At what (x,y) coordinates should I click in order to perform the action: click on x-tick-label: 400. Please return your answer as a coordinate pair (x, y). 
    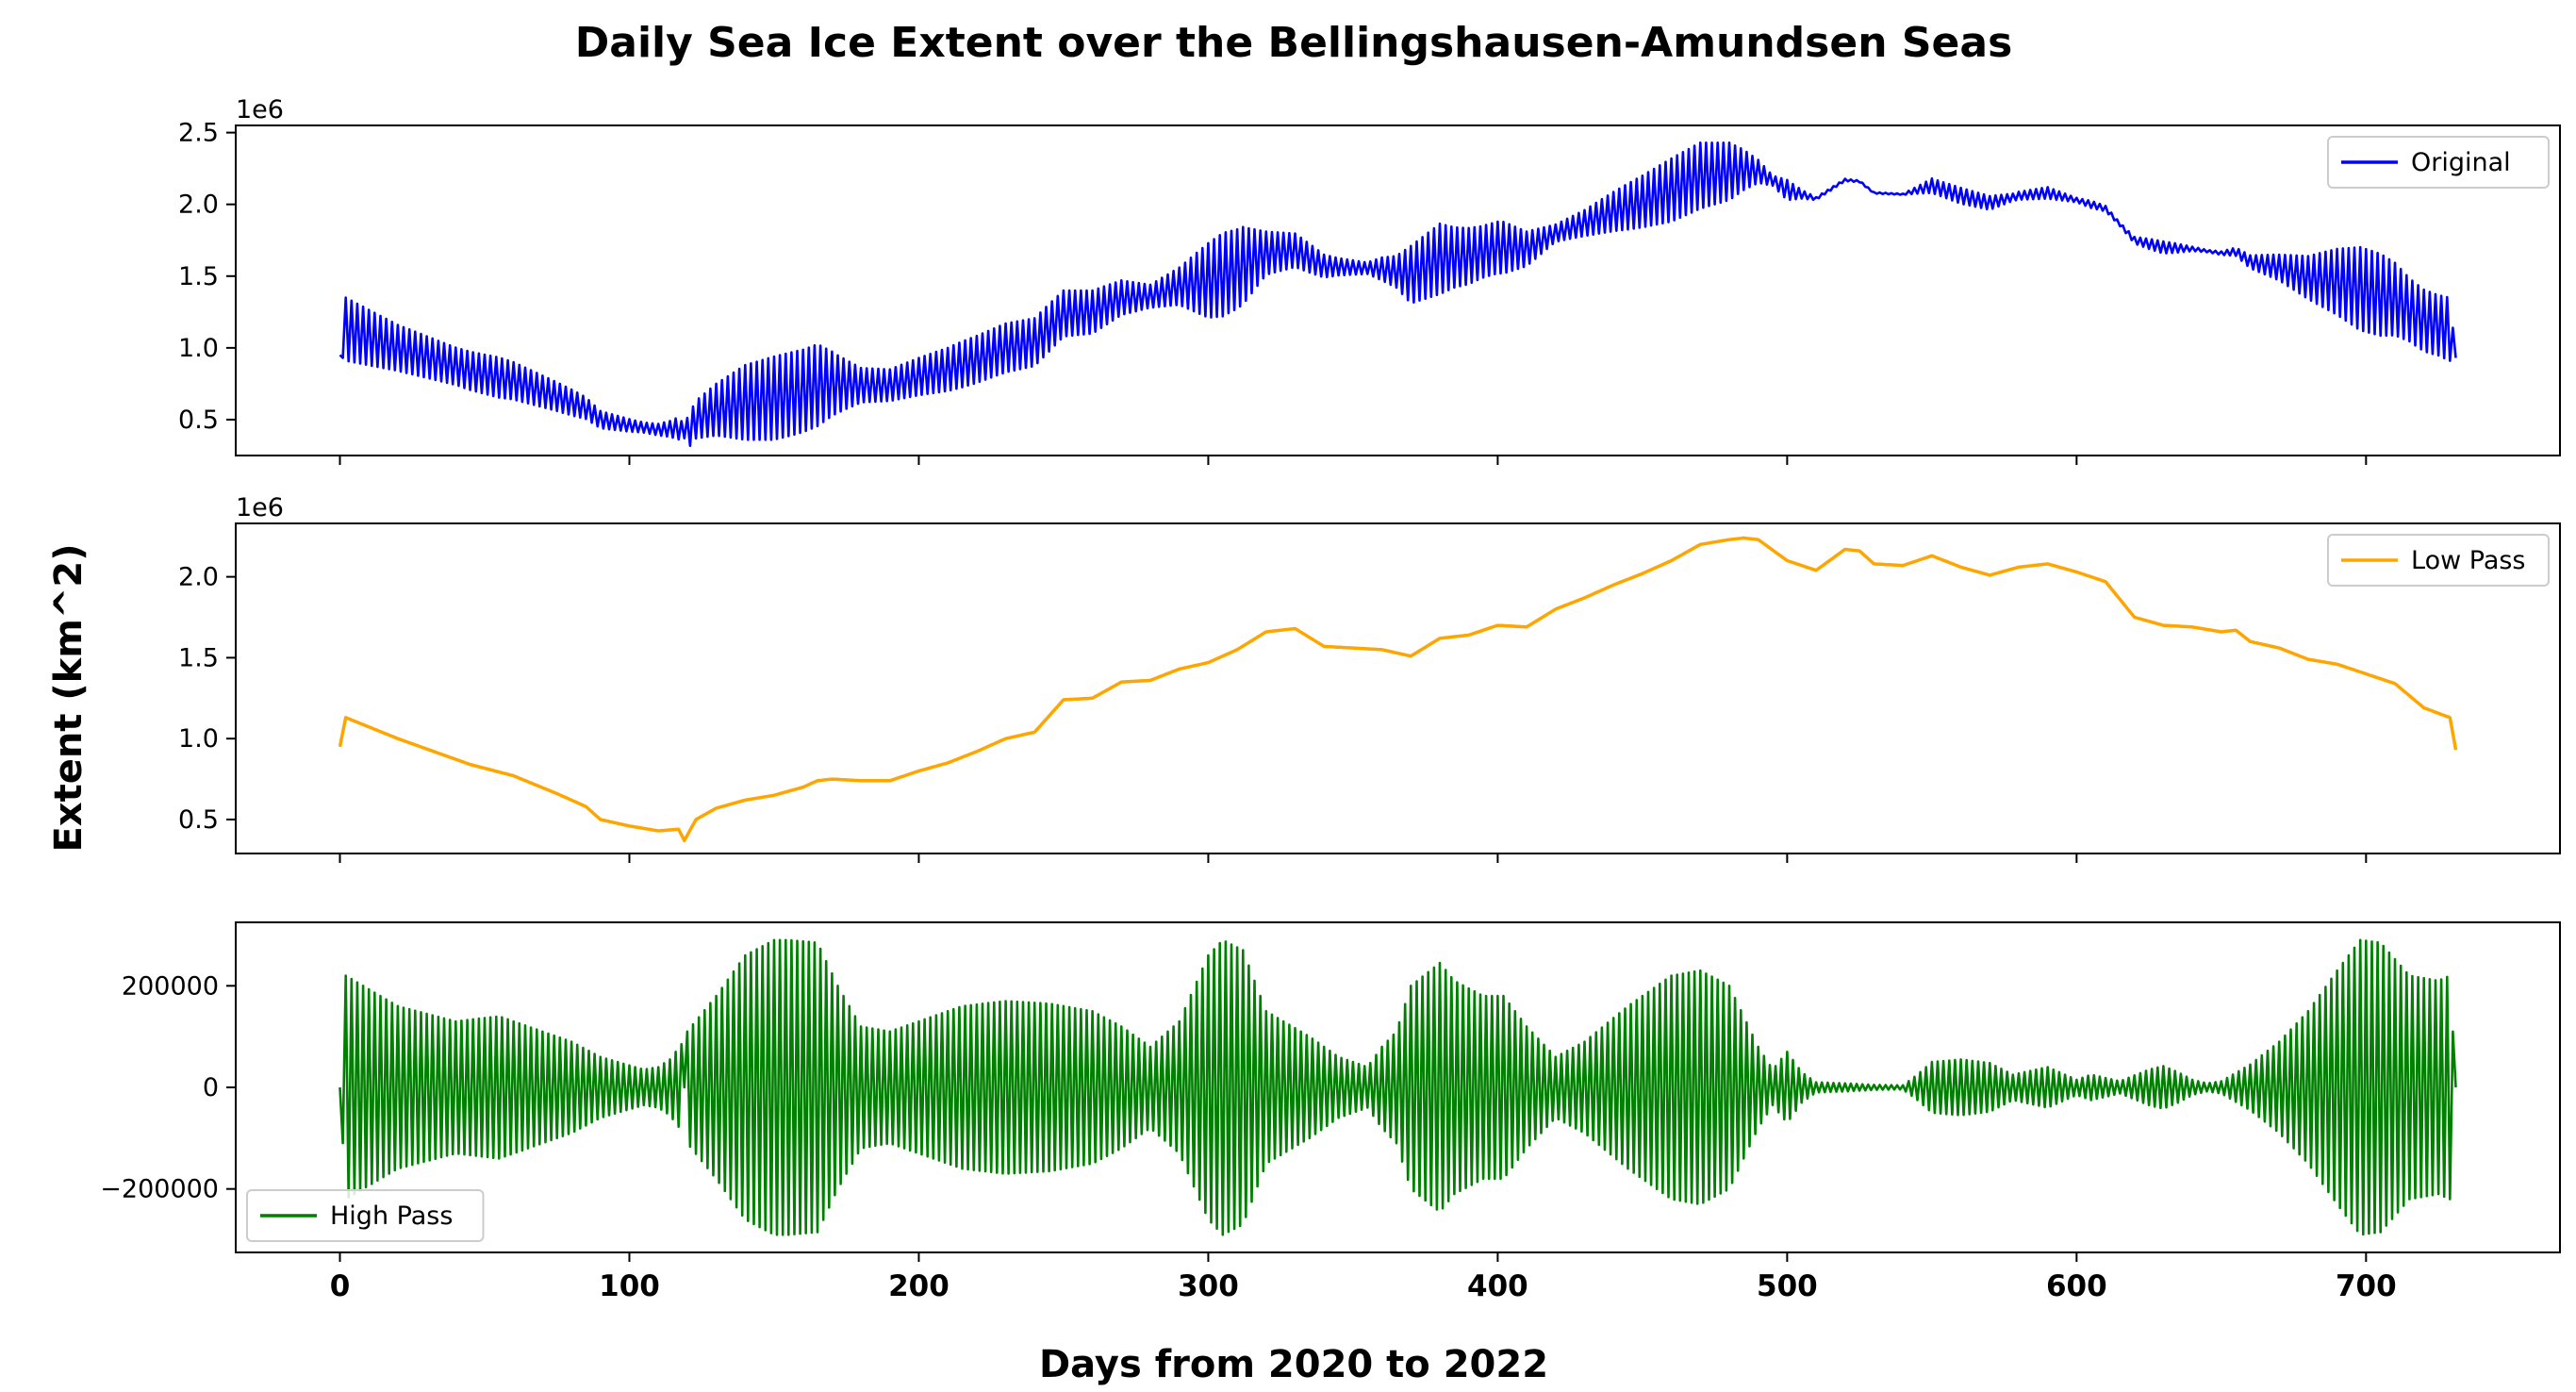
    Looking at the image, I should click on (1497, 1286).